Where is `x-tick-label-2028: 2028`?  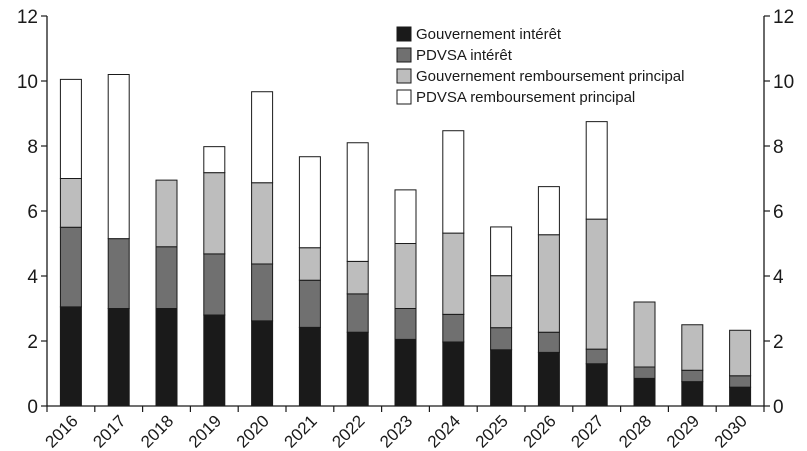
x-tick-label-2028: 2028 is located at coordinates (635, 431).